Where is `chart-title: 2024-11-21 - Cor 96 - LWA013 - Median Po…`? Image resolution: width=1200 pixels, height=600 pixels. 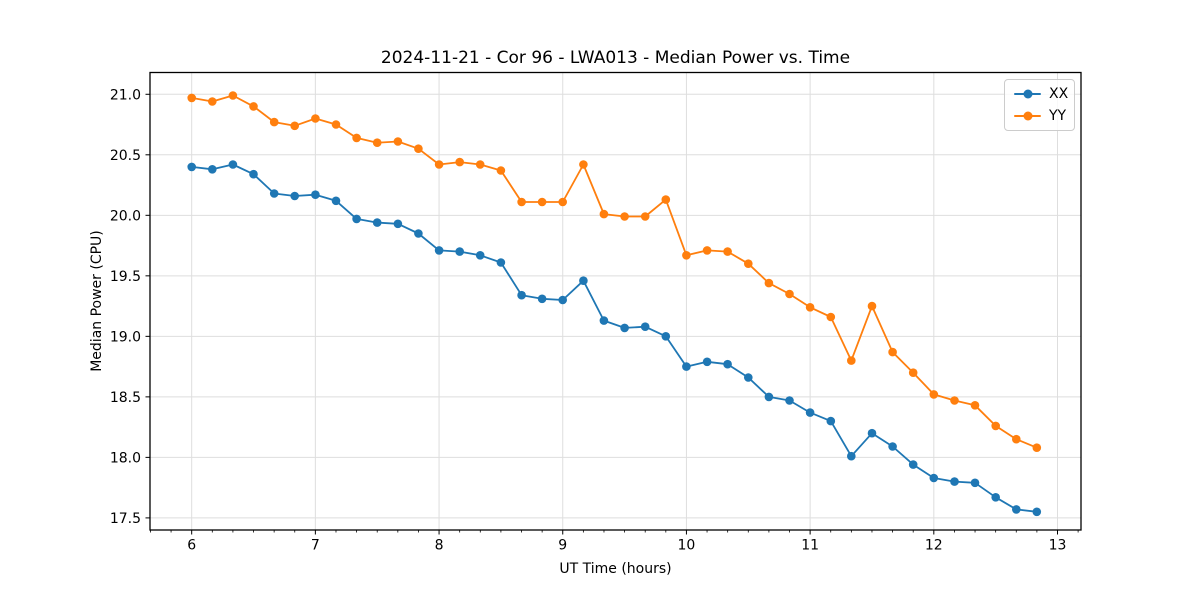
chart-title: 2024-11-21 - Cor 96 - LWA013 - Median Po… is located at coordinates (615, 58).